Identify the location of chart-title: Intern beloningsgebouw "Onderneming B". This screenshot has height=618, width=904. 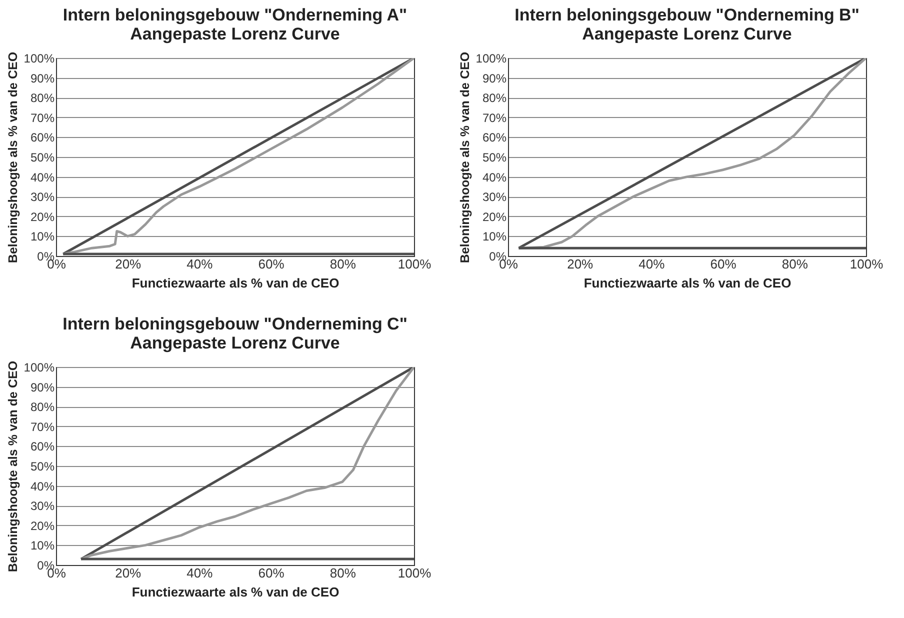
(687, 14).